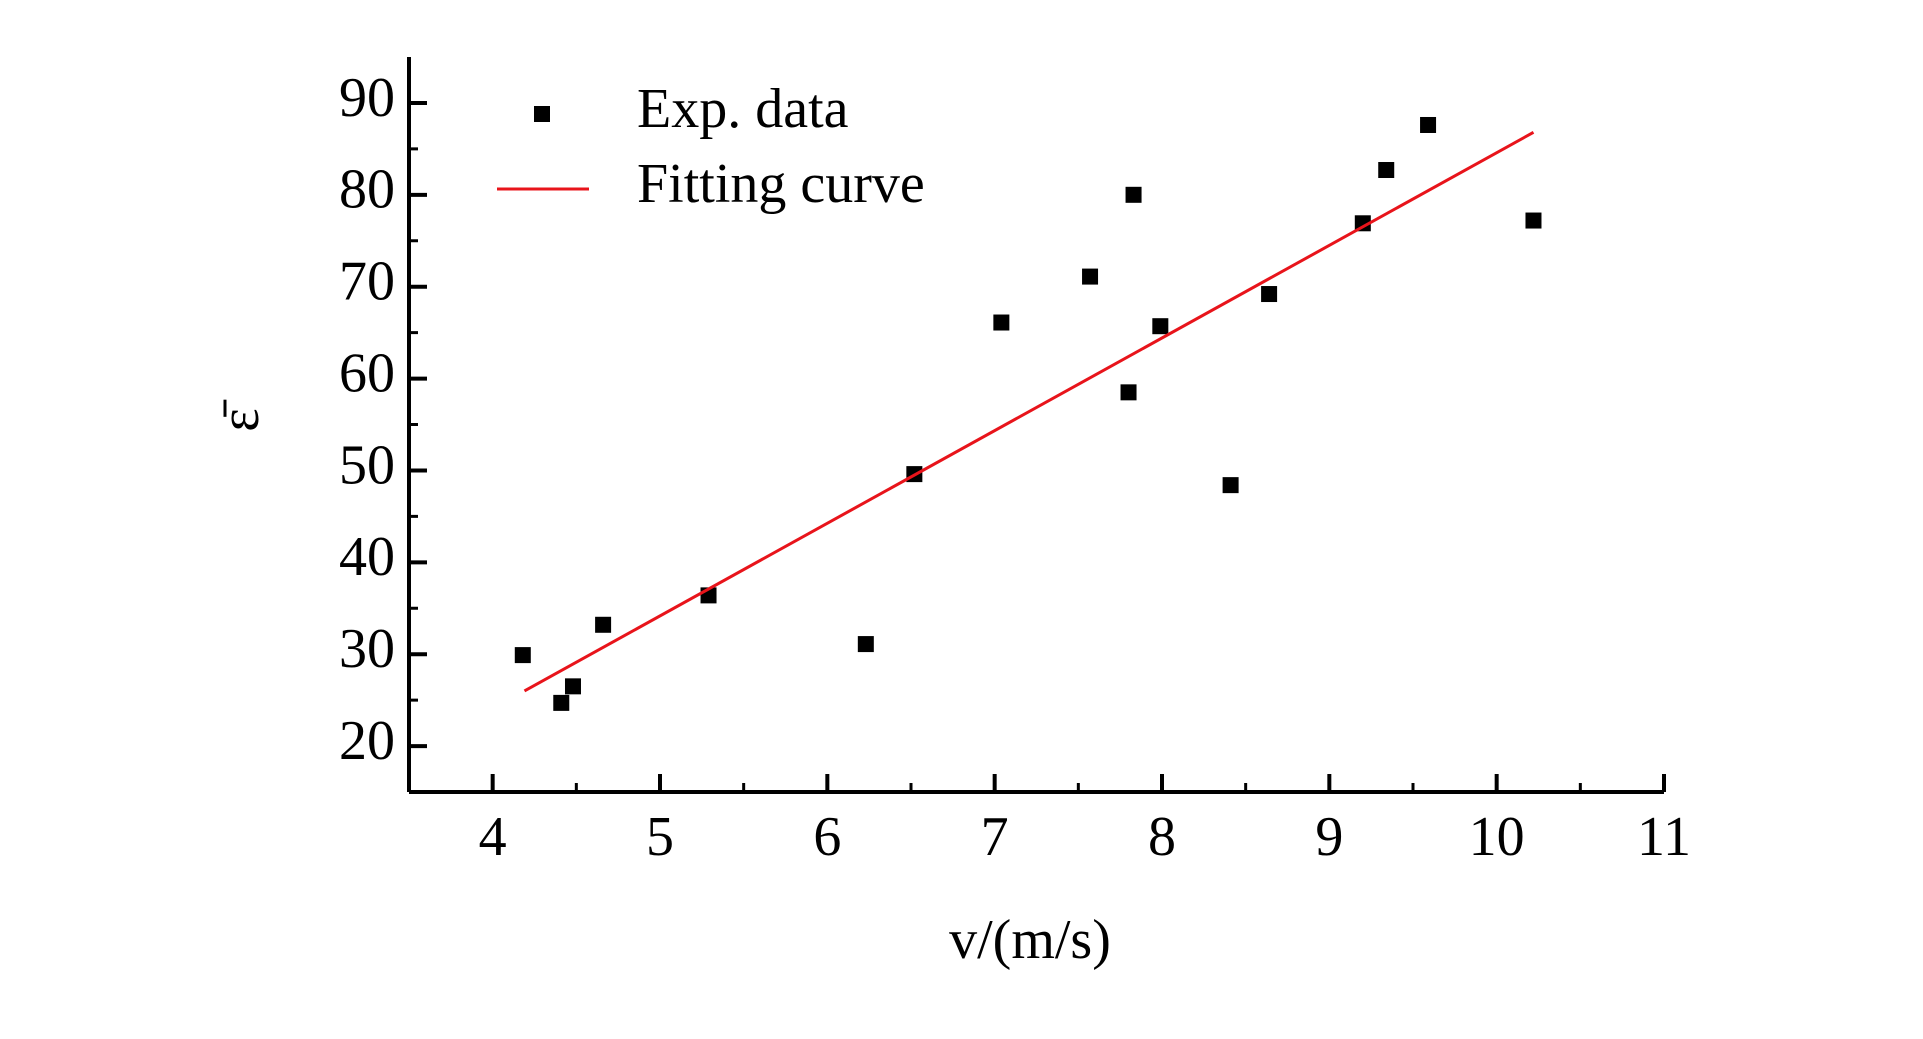 The image size is (1923, 1039). What do you see at coordinates (367, 557) in the screenshot?
I see `y-tick-label: 40` at bounding box center [367, 557].